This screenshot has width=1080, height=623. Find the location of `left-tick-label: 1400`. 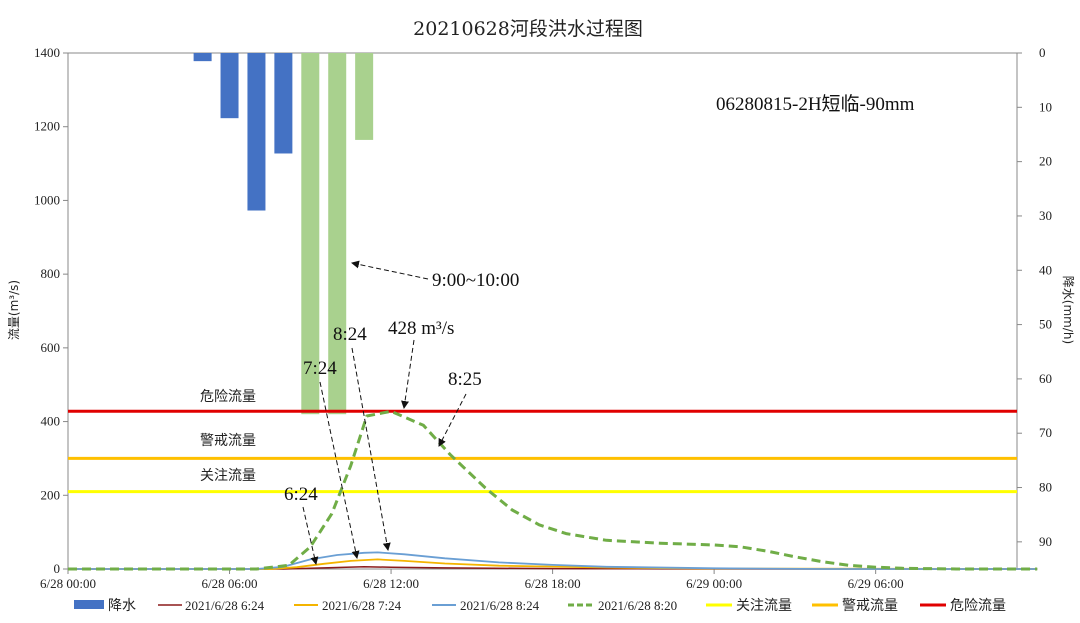

left-tick-label: 1400 is located at coordinates (47, 52).